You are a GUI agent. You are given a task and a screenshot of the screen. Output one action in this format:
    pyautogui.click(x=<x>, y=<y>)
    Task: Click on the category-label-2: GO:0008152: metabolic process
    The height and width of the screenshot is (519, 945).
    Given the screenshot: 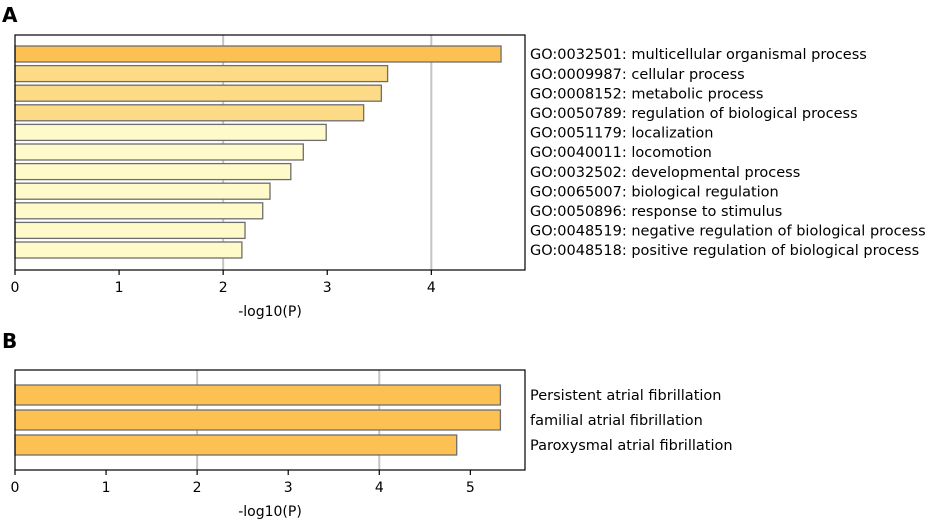 What is the action you would take?
    pyautogui.click(x=646, y=94)
    